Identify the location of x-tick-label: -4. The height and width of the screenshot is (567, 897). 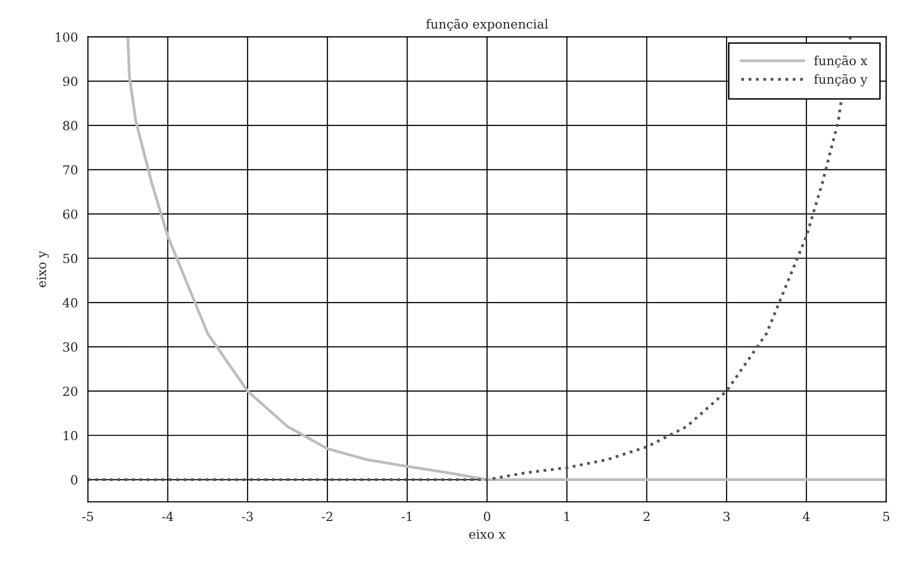
(168, 517).